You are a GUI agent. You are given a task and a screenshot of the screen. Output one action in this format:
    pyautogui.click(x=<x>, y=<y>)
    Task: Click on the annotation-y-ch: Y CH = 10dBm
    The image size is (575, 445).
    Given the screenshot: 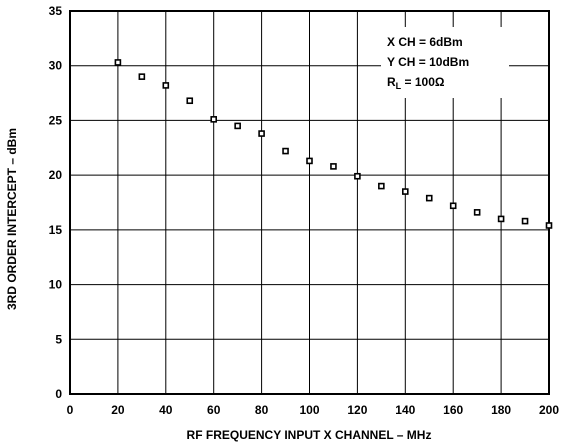 What is the action you would take?
    pyautogui.click(x=428, y=62)
    